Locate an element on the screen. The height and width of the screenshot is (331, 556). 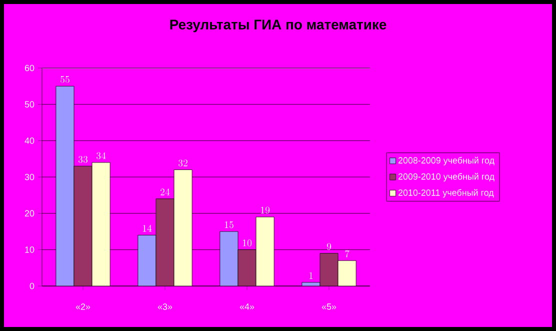
data-label: 15 is located at coordinates (229, 224).